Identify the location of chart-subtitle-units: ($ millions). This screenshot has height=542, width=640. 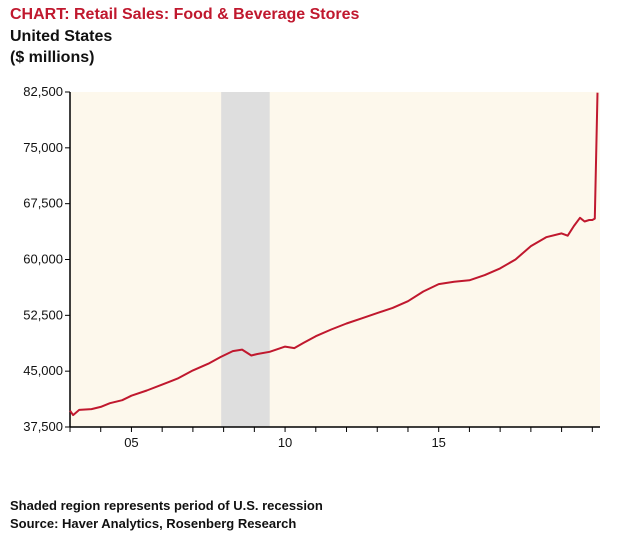
(52, 57).